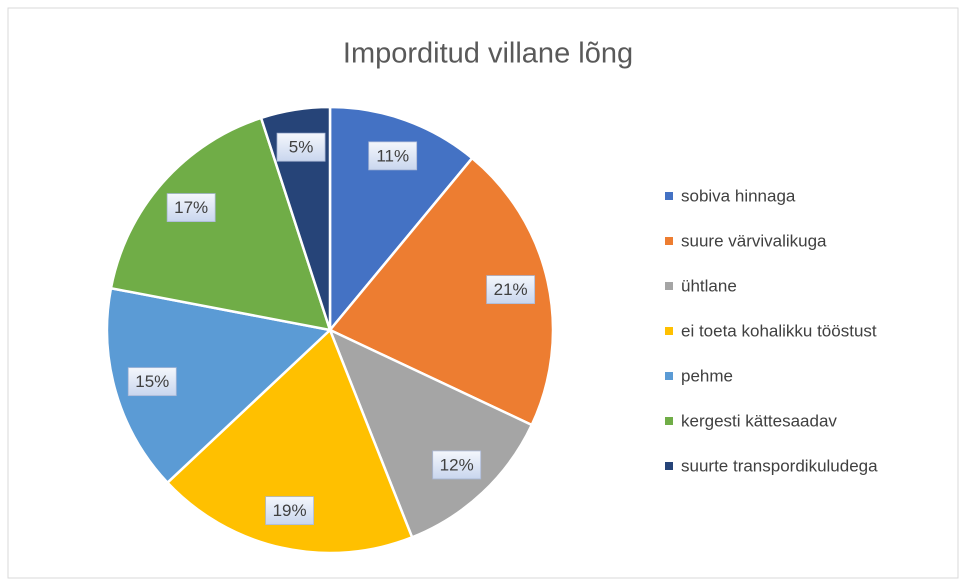  I want to click on data-label: 11%, so click(392, 155).